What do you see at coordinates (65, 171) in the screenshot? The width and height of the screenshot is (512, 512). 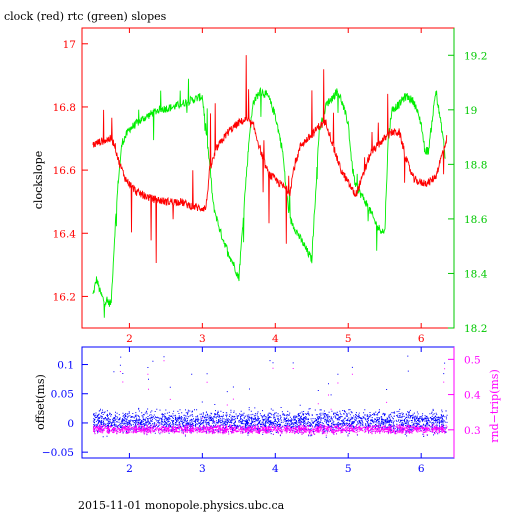 I see `top-ytick-label: 16.6` at bounding box center [65, 171].